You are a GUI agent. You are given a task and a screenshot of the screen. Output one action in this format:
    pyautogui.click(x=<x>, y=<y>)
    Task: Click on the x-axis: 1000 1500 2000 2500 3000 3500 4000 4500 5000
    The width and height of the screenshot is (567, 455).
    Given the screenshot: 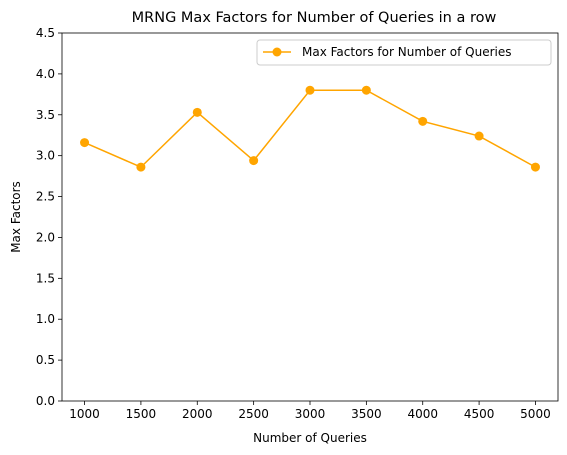 What is the action you would take?
    pyautogui.click(x=310, y=411)
    